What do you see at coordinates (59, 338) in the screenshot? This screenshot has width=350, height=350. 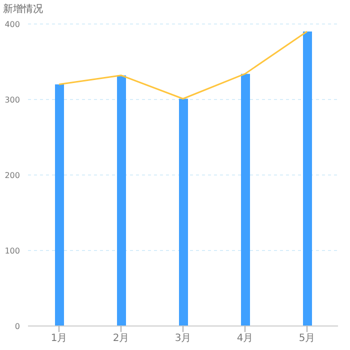 I see `x-tick-label: 1月` at bounding box center [59, 338].